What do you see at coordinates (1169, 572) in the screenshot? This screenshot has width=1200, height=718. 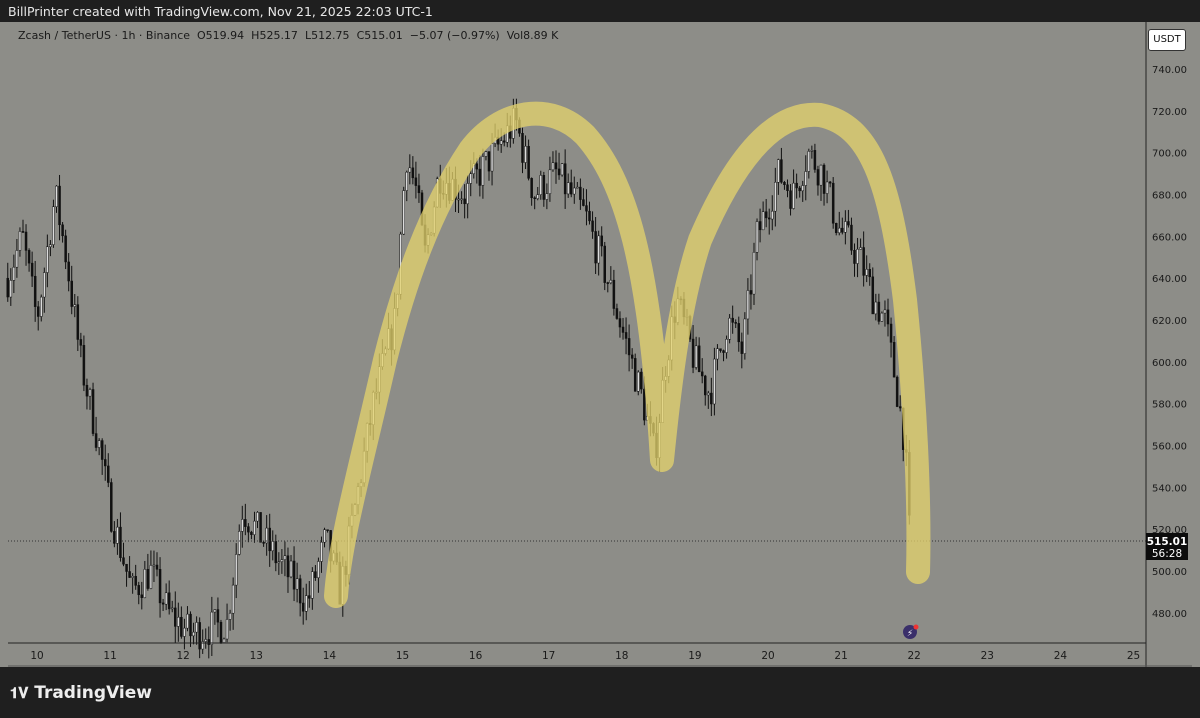 I see `y-tick-label: 500.00` at bounding box center [1169, 572].